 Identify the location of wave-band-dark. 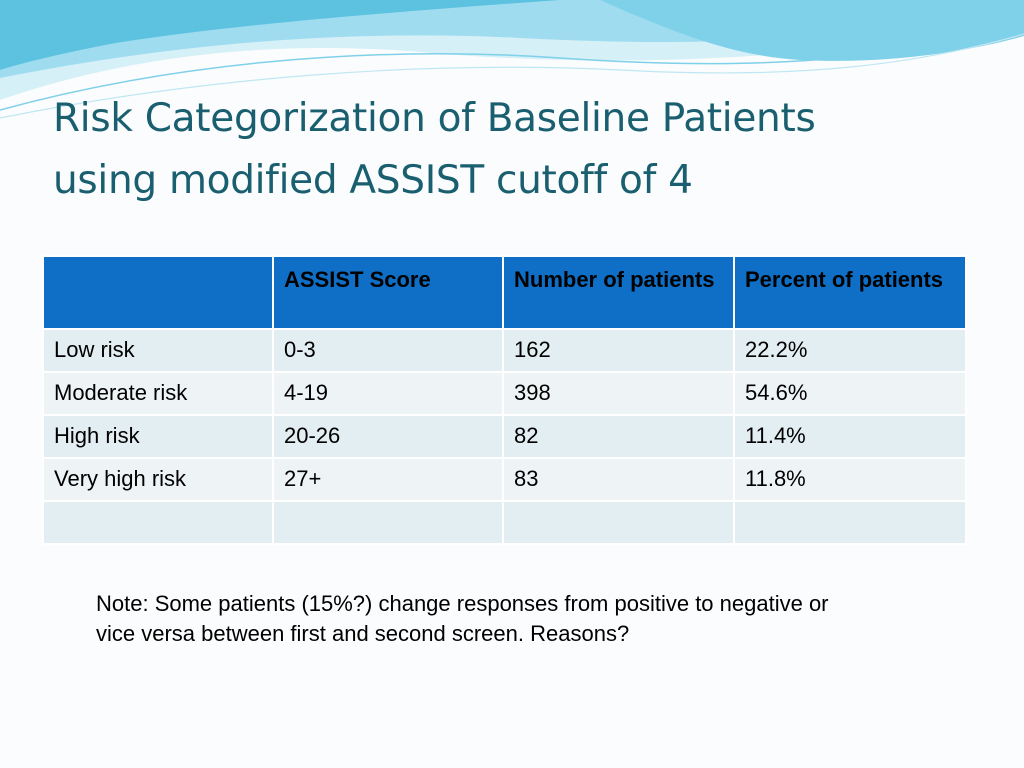
(280, 35).